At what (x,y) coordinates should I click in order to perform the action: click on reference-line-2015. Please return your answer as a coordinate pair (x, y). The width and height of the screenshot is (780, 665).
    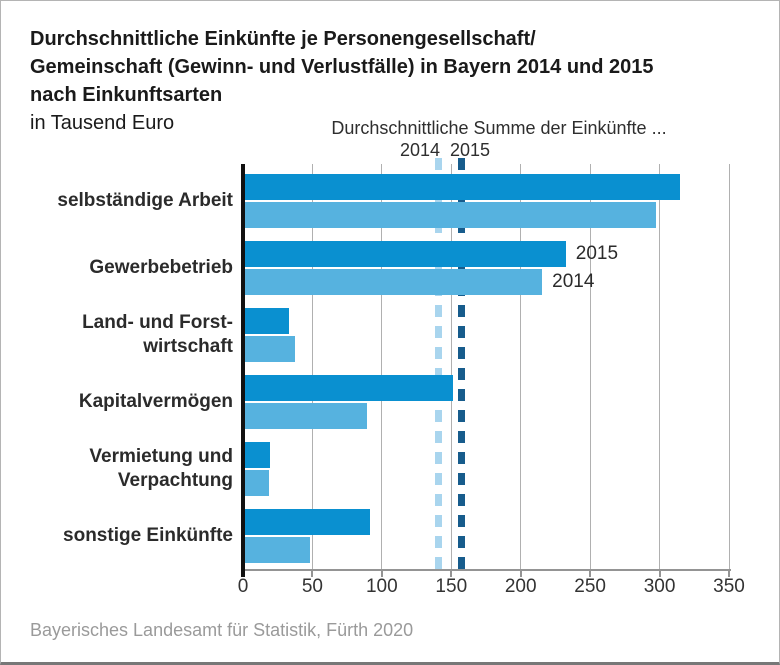
    Looking at the image, I should click on (461, 363).